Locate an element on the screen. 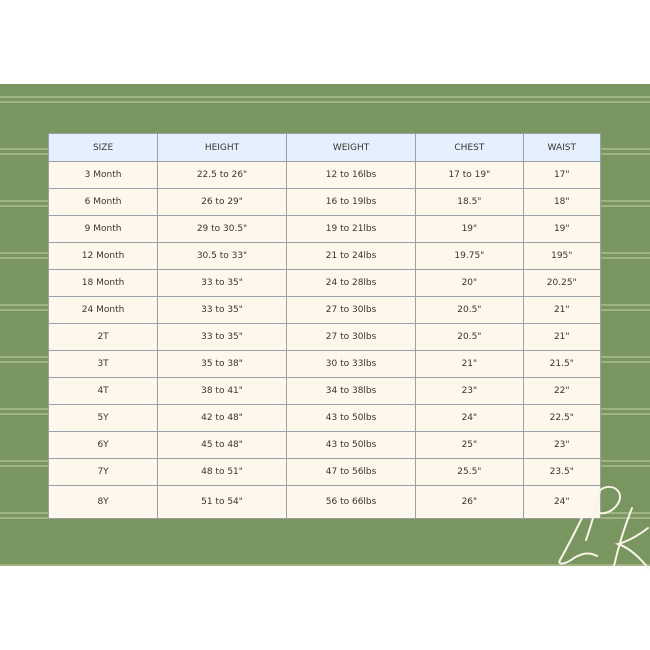 This screenshot has height=650, width=650. table-row: 6Y 45 to 48" 43 to 50lbs 25" 23" is located at coordinates (324, 445).